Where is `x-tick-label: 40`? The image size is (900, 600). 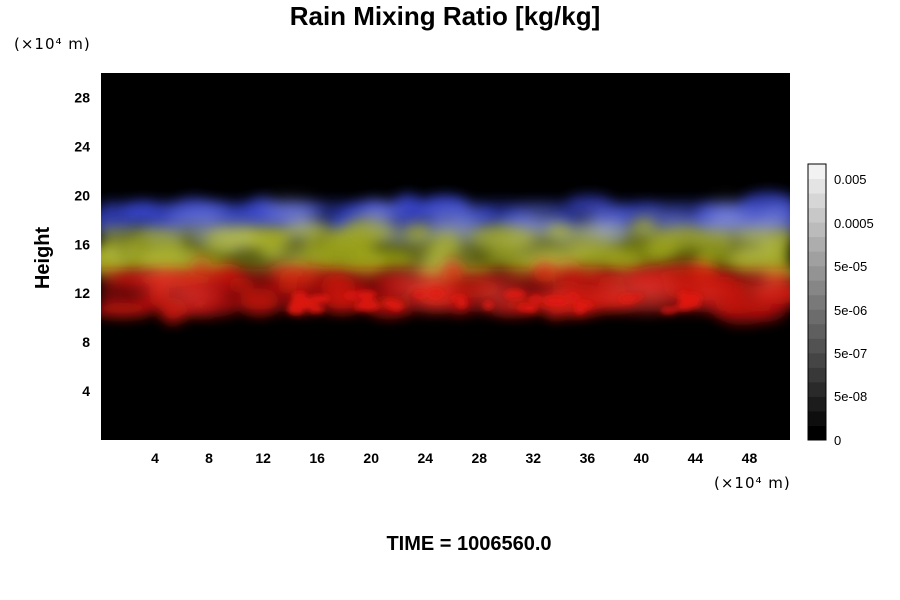 x-tick-label: 40 is located at coordinates (642, 458).